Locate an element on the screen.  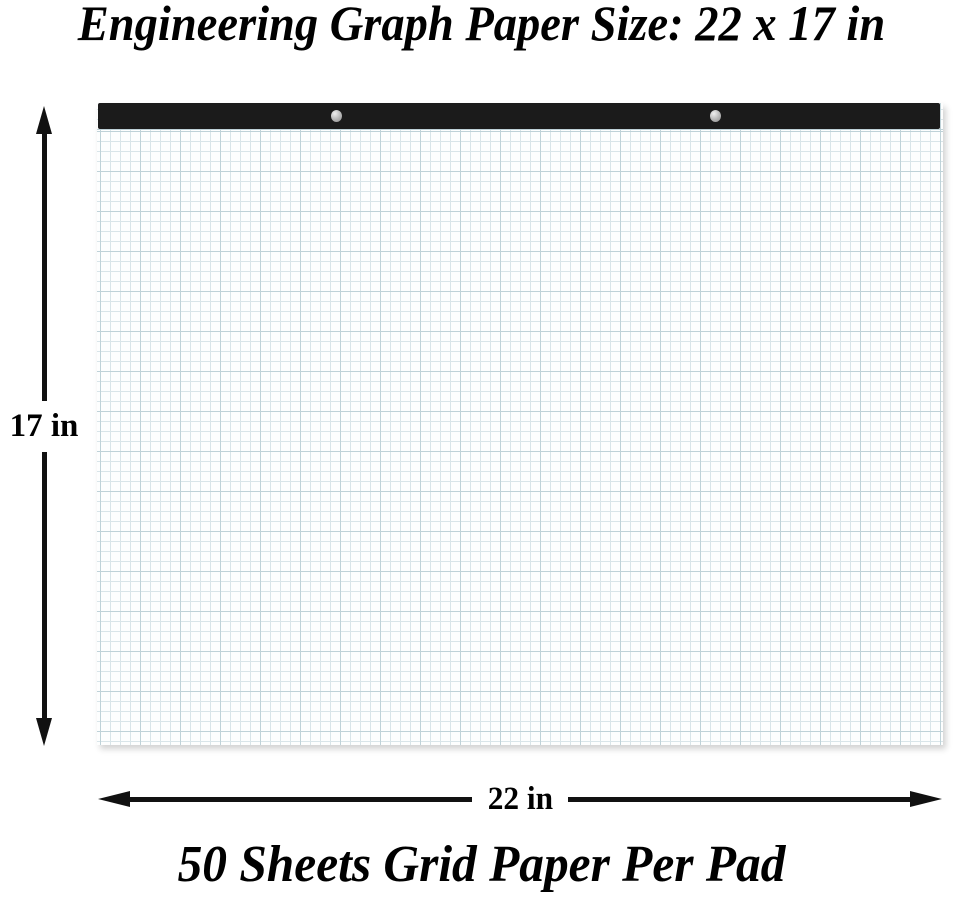
page-title: Engineering Graph Paper Size: 22 x 17 in is located at coordinates (481, 25).